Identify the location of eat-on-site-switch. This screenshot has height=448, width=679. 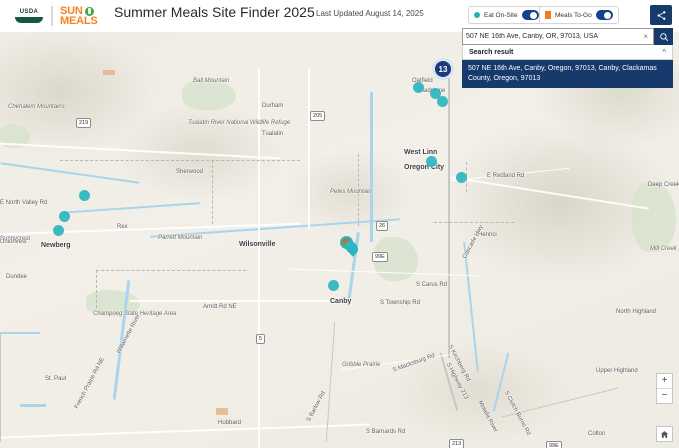
(530, 15).